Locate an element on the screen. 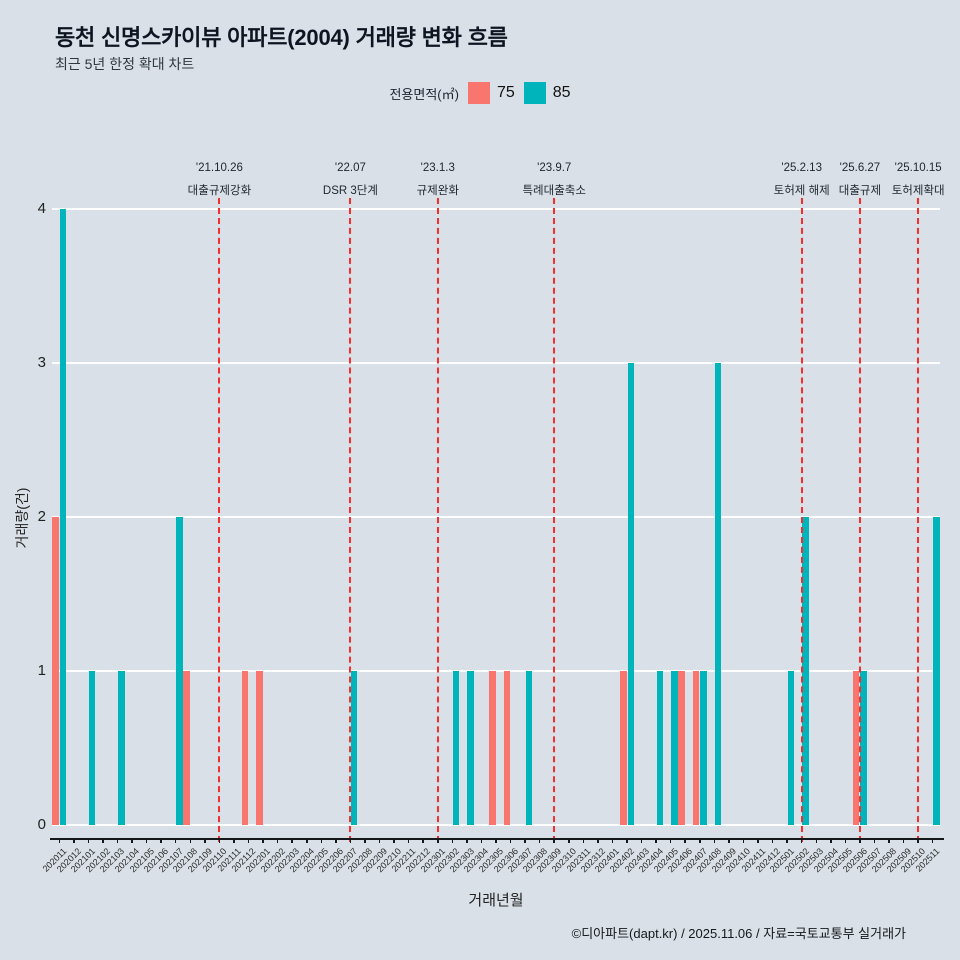 The image size is (960, 960). legend-label-75: 75 is located at coordinates (505, 92).